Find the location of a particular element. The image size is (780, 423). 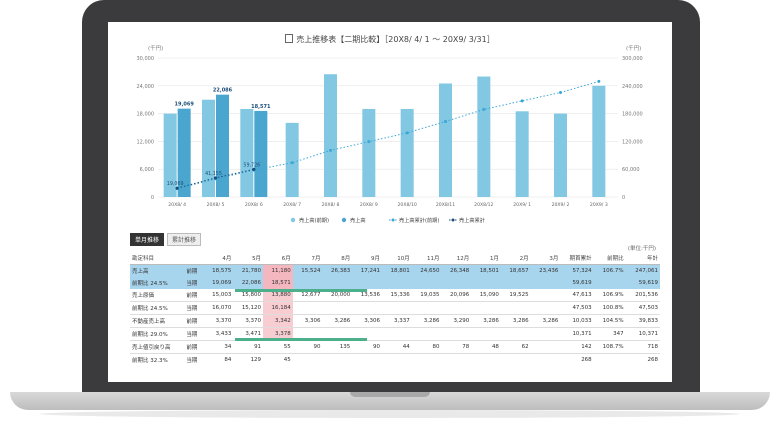

table-cell: 108.7% is located at coordinates (609, 347).